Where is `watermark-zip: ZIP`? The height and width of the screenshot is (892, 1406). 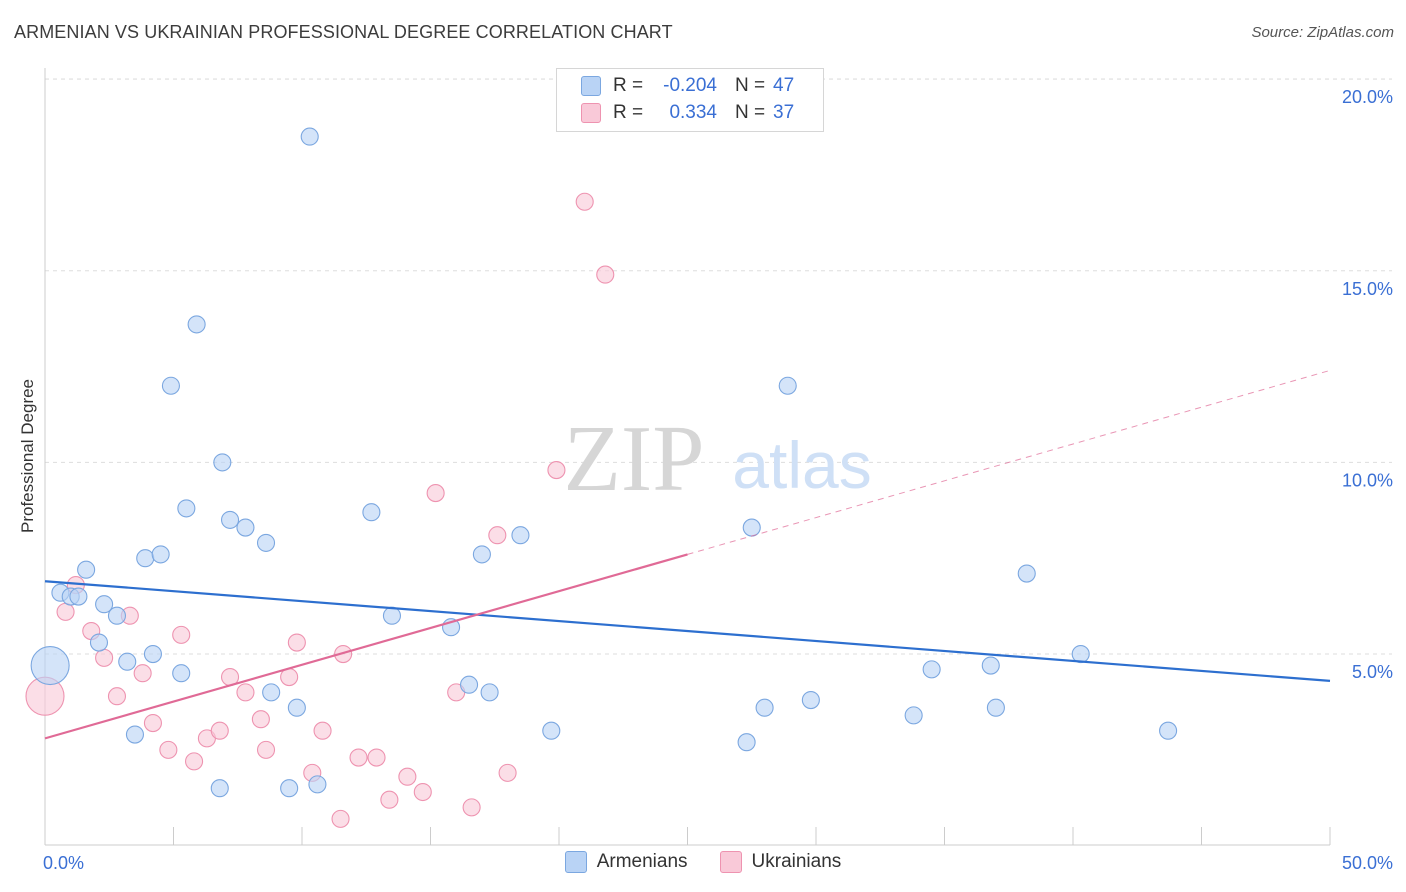 watermark-zip: ZIP is located at coordinates (634, 459).